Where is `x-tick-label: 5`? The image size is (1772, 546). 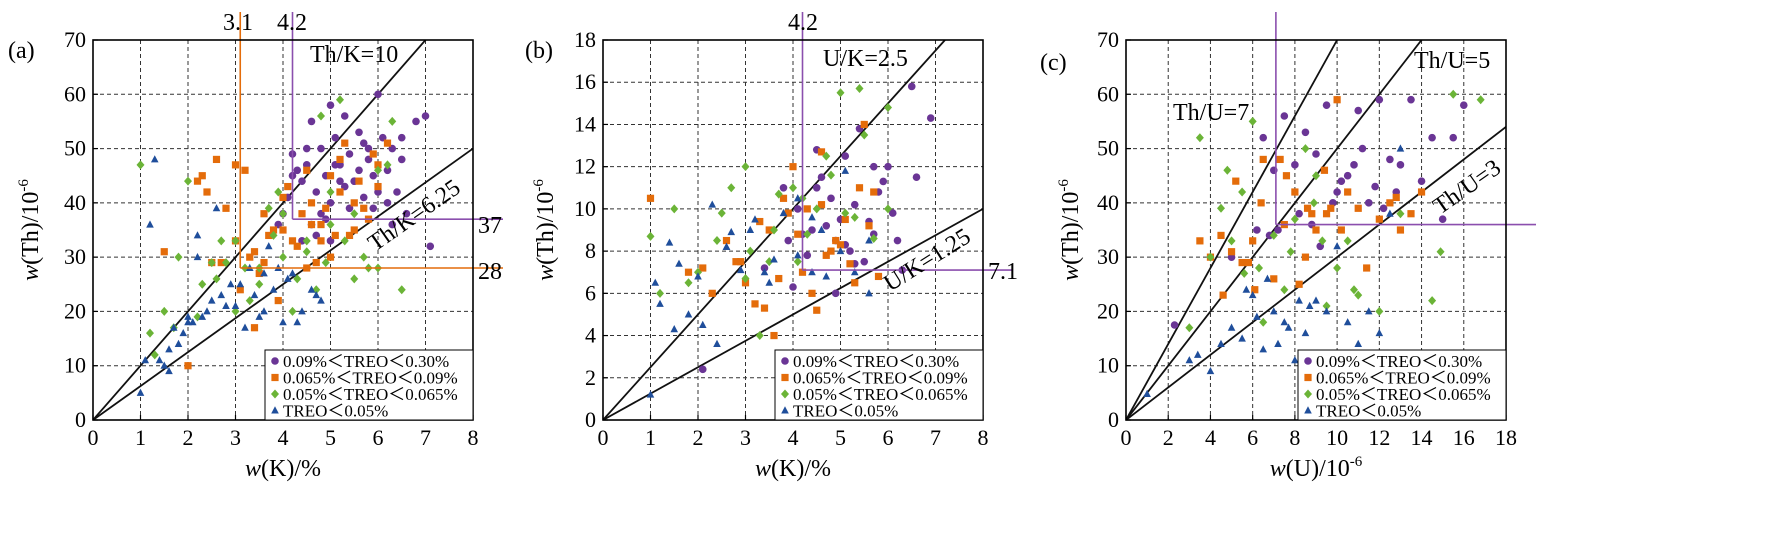 x-tick-label: 5 is located at coordinates (840, 437).